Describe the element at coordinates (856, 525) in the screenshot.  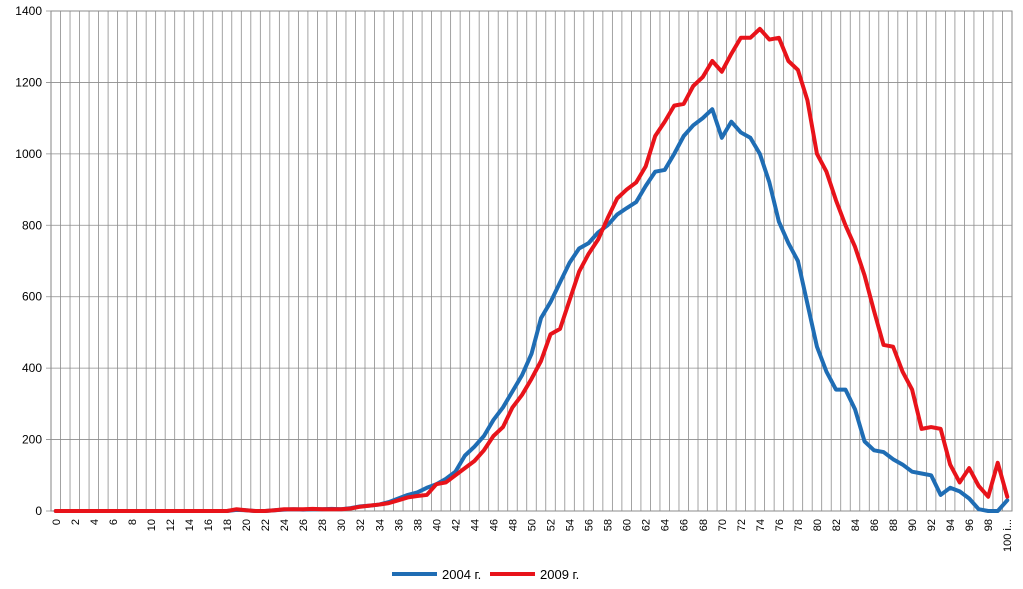
I see `x-tick-label: 84` at that location.